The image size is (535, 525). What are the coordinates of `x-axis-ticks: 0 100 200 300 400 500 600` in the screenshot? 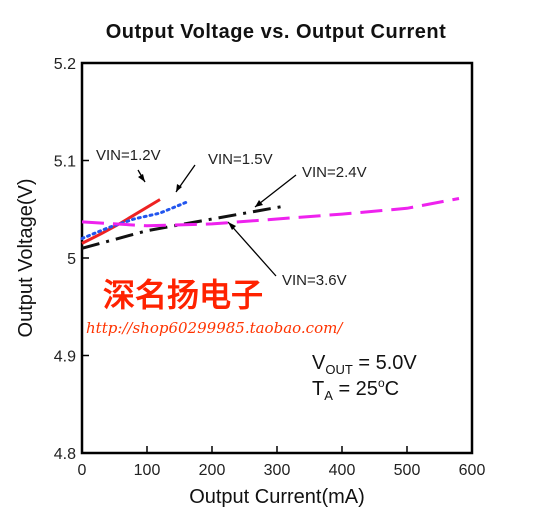 It's located at (282, 462).